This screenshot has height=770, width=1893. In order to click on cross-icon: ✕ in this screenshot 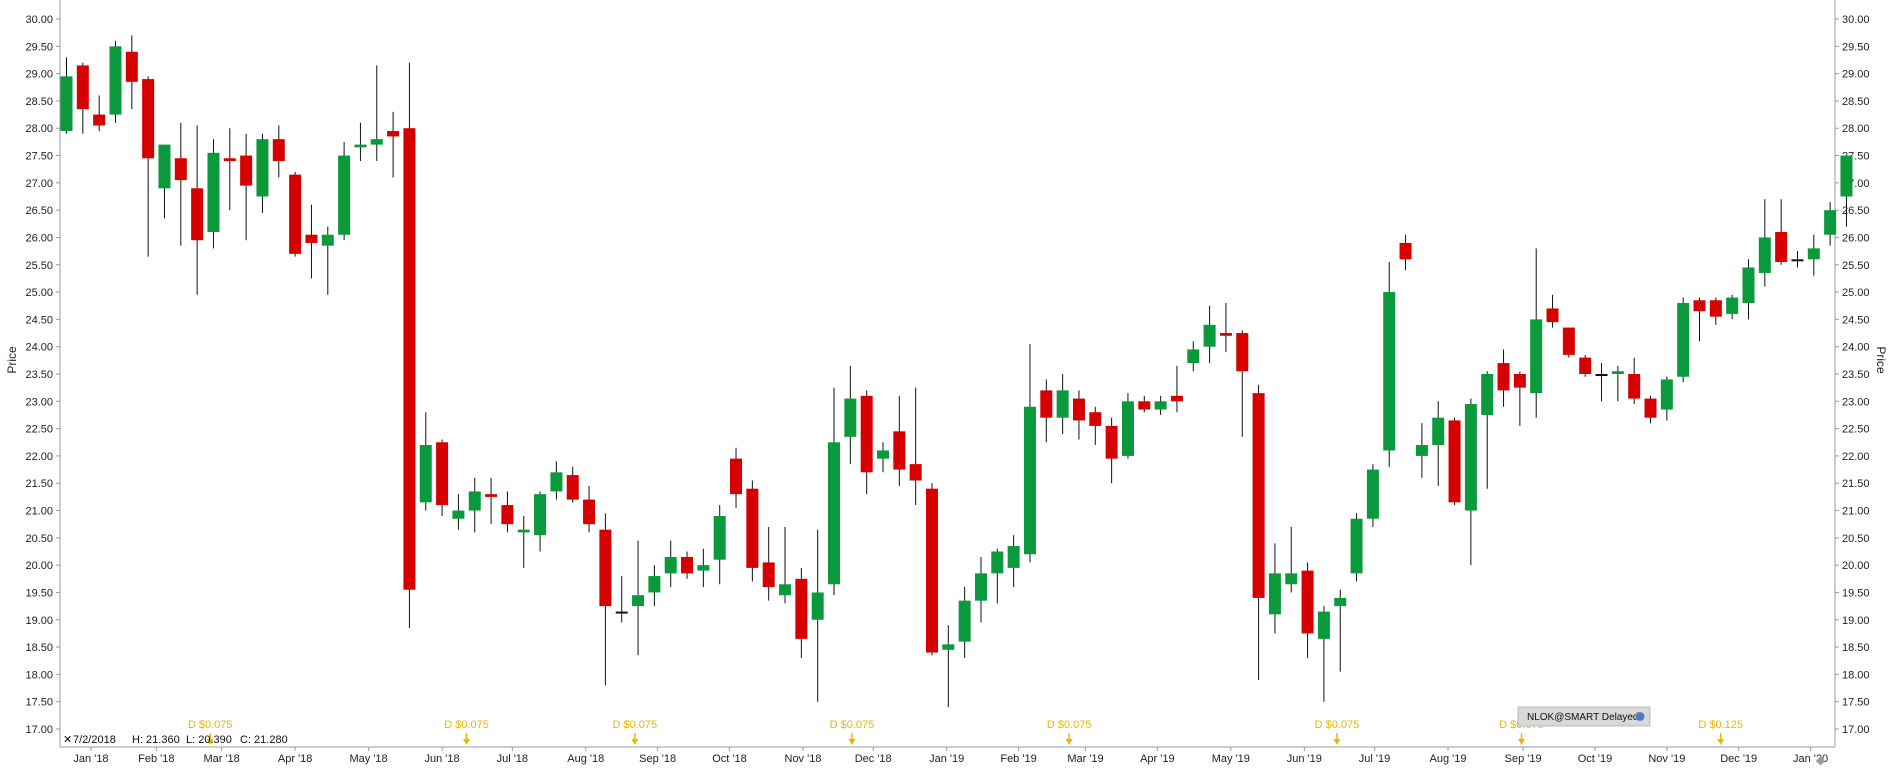, I will do `click(67, 740)`.